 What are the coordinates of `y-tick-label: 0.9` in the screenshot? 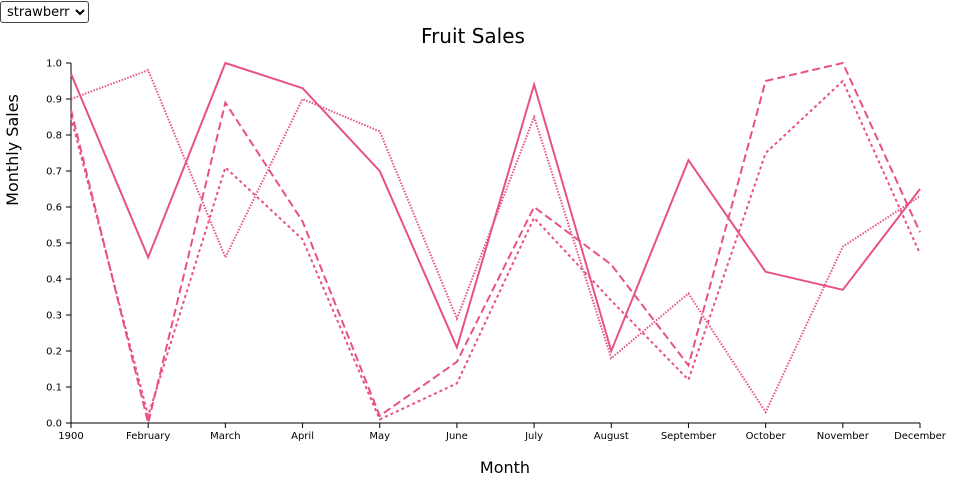 It's located at (54, 100).